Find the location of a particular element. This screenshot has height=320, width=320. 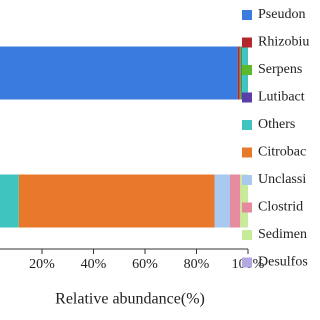

legend-label: Rhizobiu is located at coordinates (283, 42).